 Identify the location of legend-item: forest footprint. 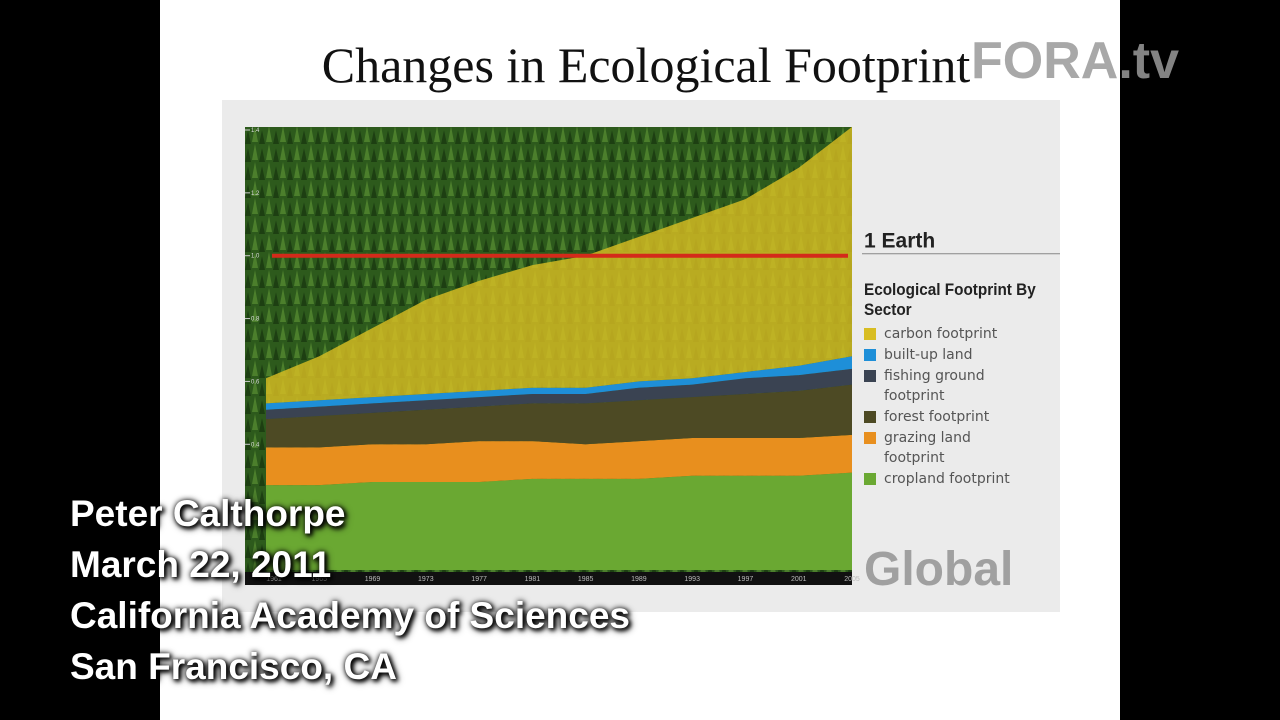
(959, 417).